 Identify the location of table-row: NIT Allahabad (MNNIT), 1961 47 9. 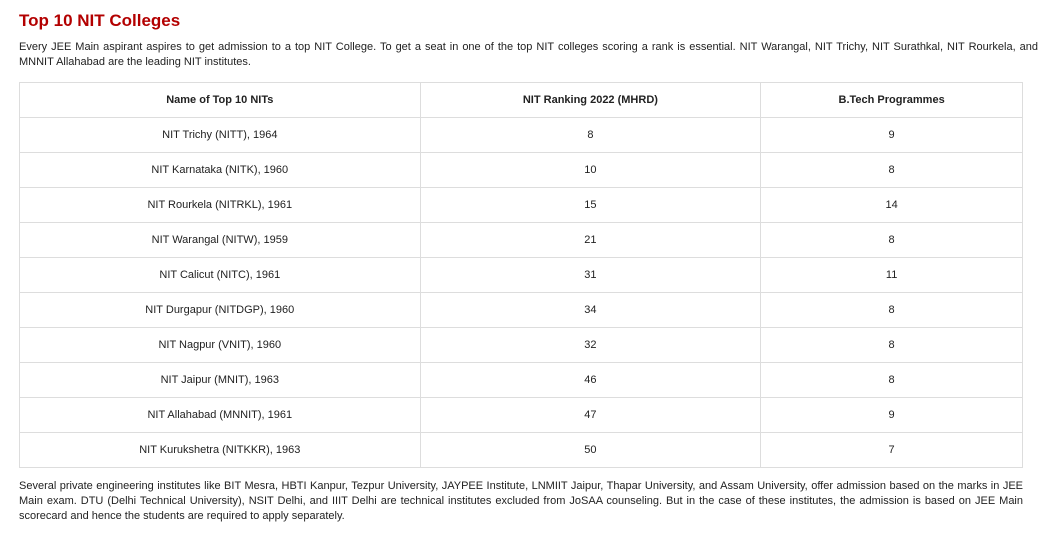
(521, 415).